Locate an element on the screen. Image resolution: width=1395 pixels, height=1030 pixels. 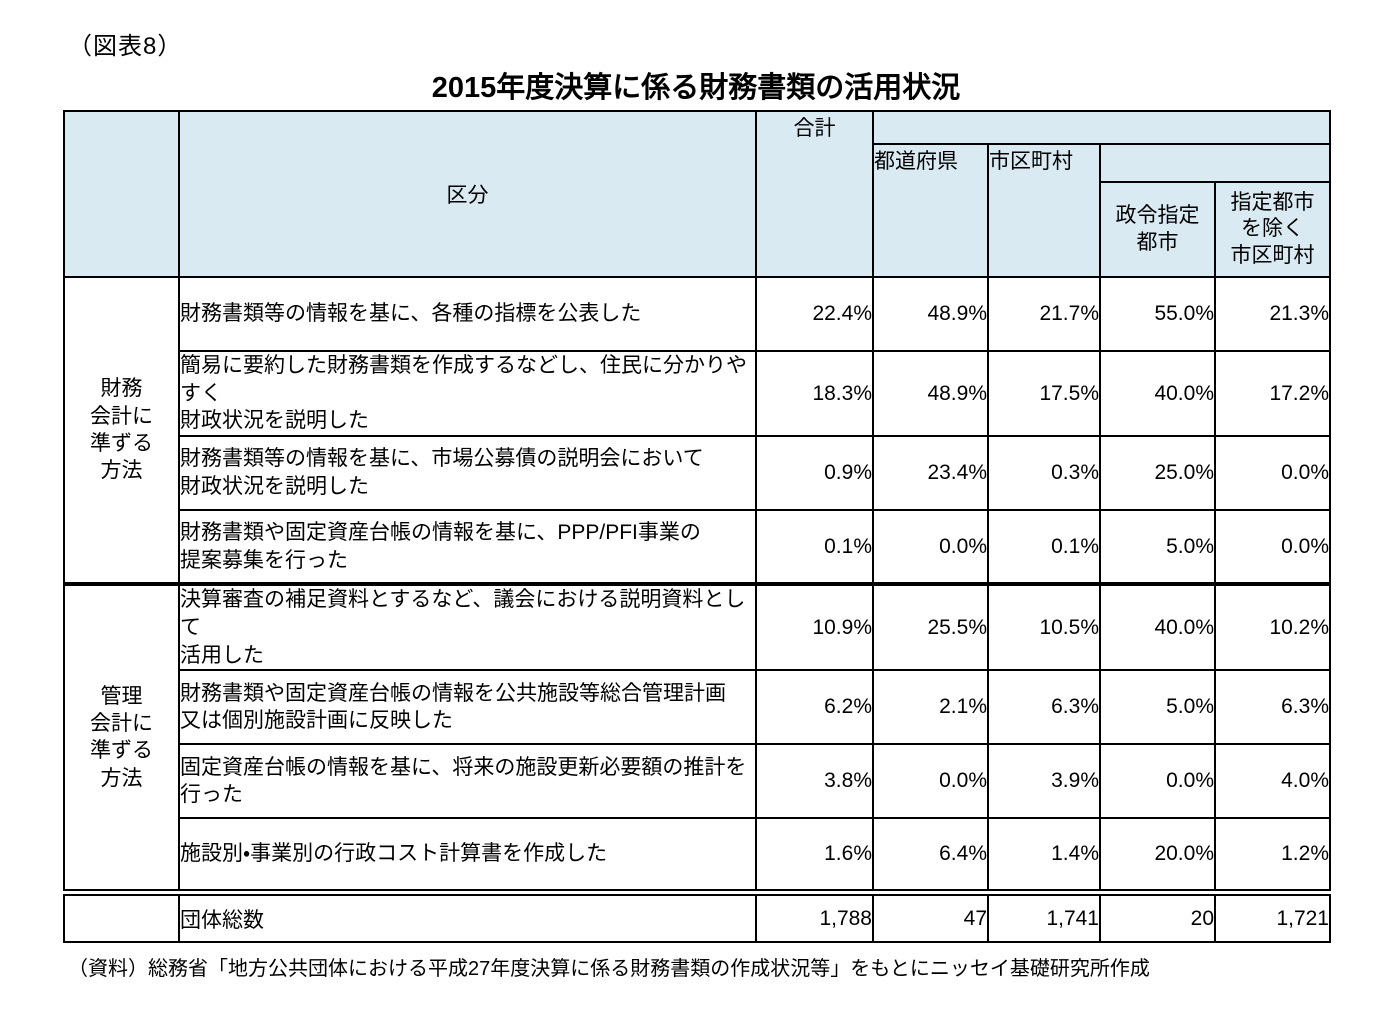
value-cell: 0.9% is located at coordinates (814, 473).